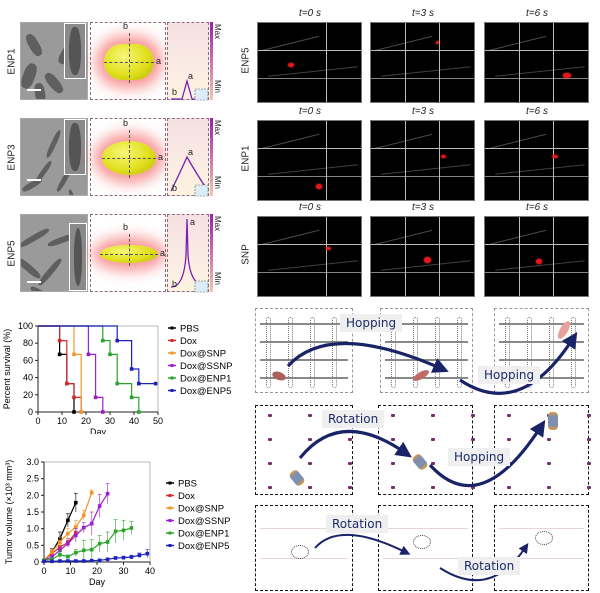 Image resolution: width=600 pixels, height=593 pixels. I want to click on mesh-fiber-v, so click(268, 352).